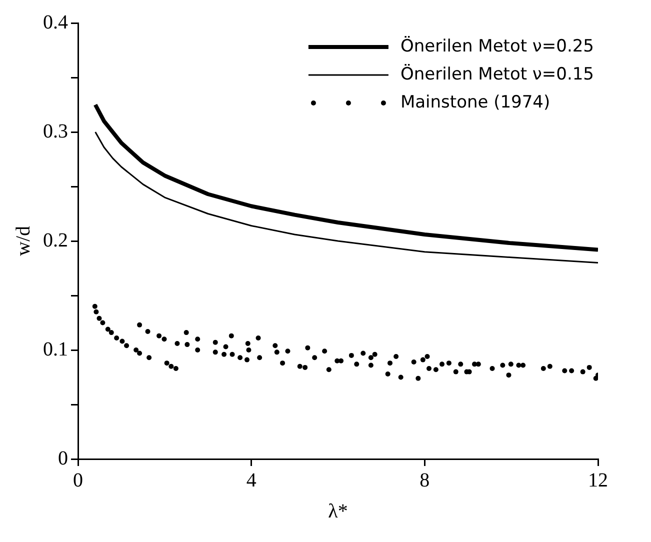  I want to click on y-axis-title: w/d, so click(23, 241).